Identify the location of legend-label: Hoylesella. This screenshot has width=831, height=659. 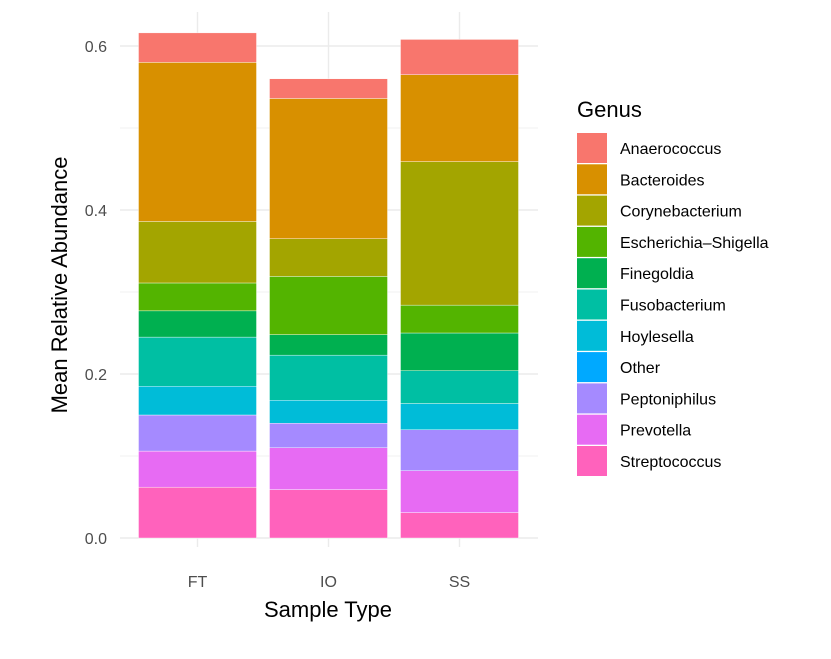
(657, 337).